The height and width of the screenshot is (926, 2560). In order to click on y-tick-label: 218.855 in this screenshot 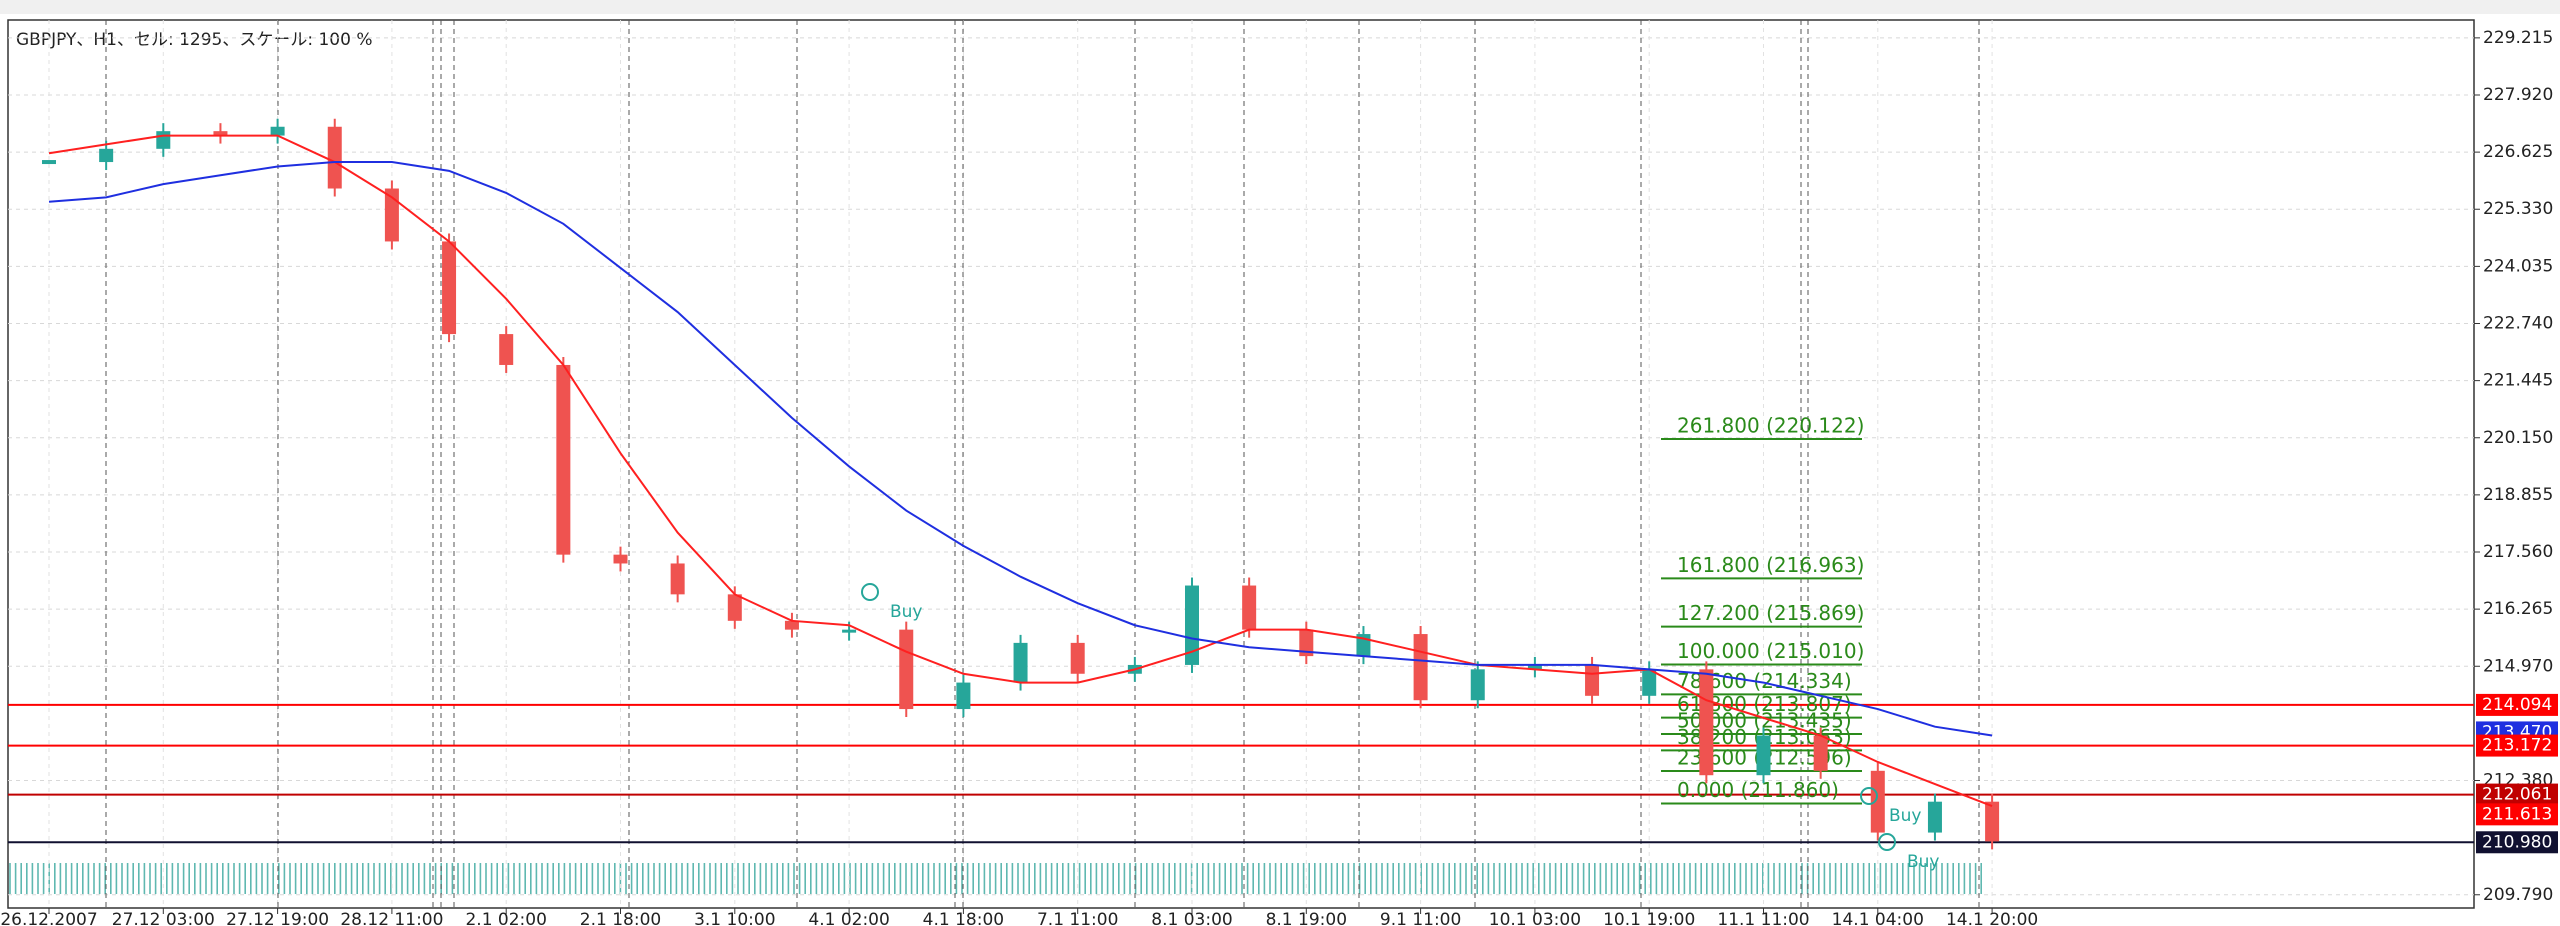, I will do `click(2518, 495)`.